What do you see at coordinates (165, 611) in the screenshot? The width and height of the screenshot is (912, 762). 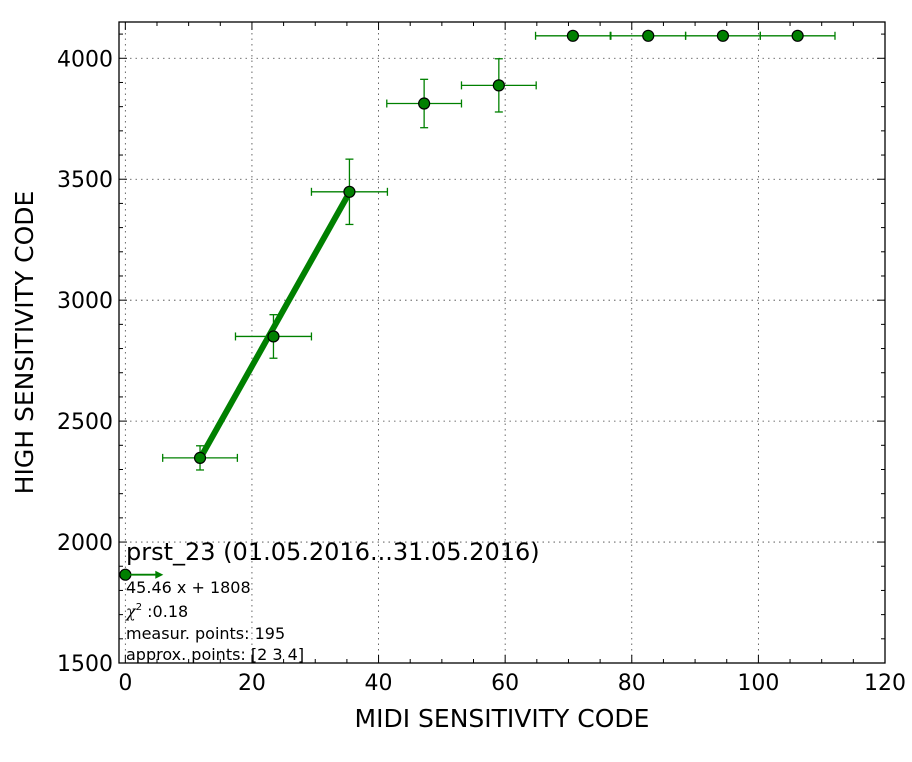 I see `chi-value: :0.18` at bounding box center [165, 611].